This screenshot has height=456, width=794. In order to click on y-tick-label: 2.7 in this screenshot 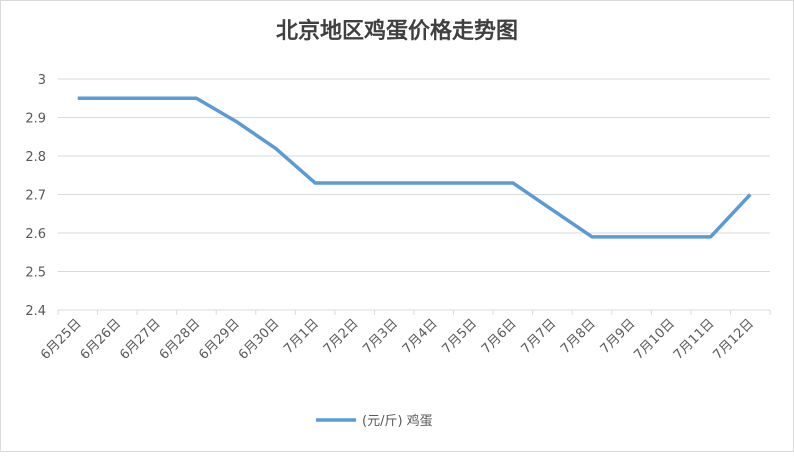, I will do `click(35, 196)`.